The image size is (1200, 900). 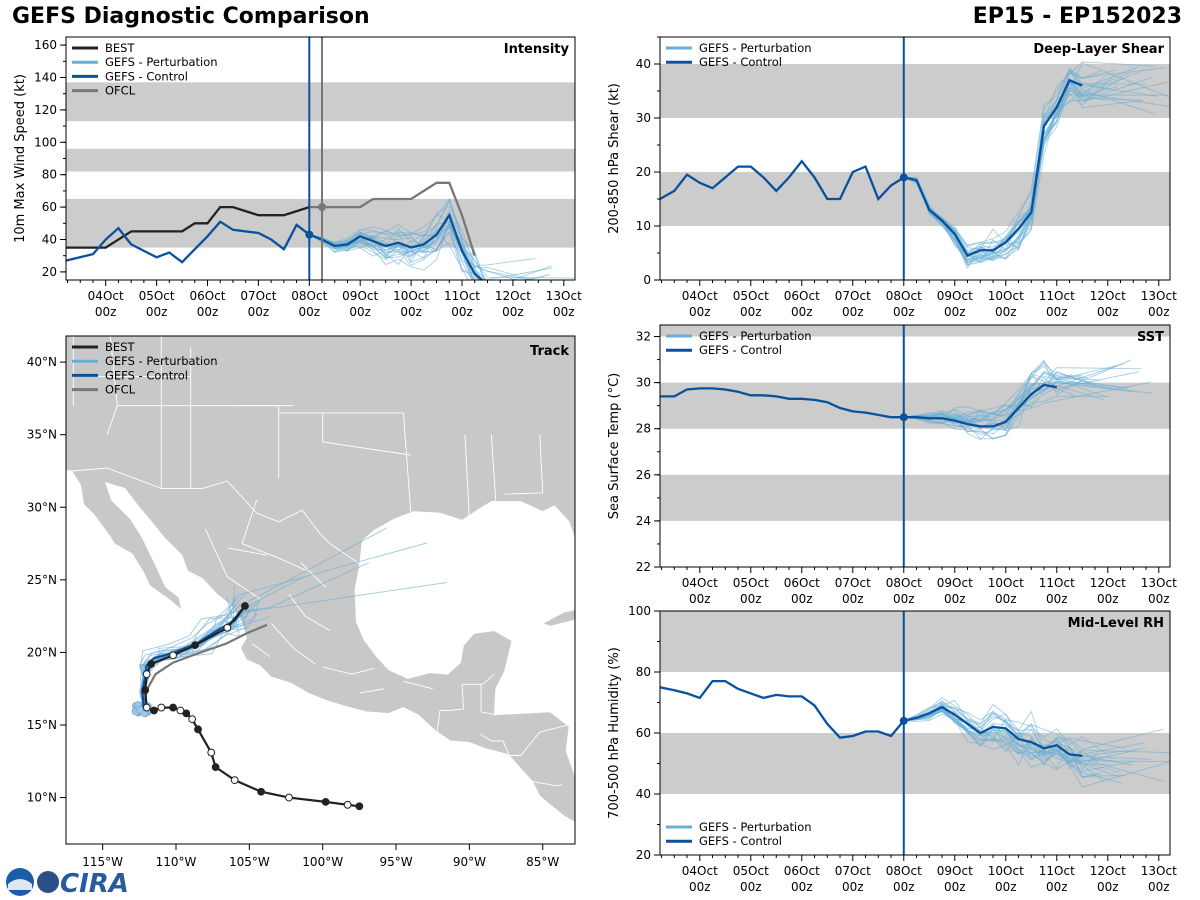 I want to click on track-xtick-label: 105°W, so click(x=249, y=862).